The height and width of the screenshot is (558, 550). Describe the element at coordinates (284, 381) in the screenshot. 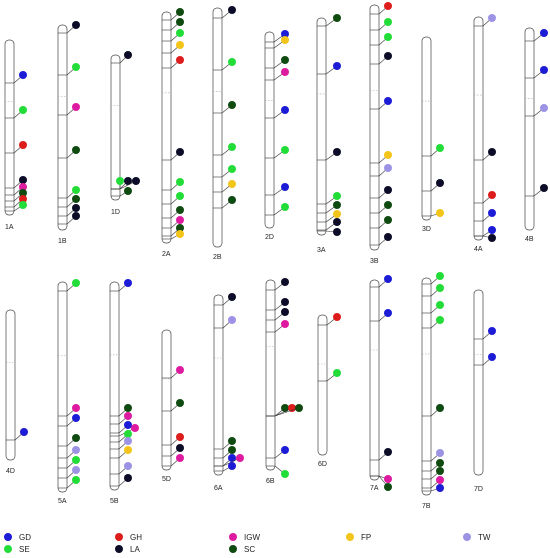

I see `chromosome: 6B` at that location.